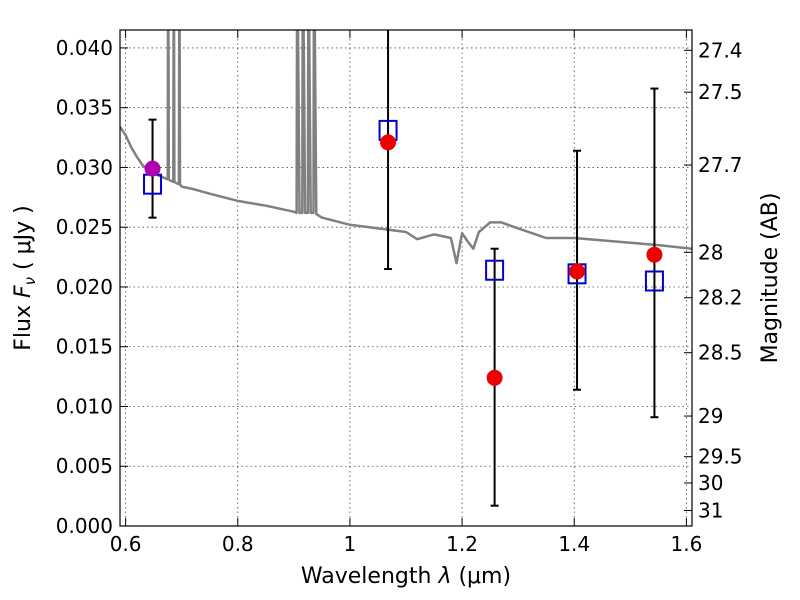 The width and height of the screenshot is (800, 600). Describe the element at coordinates (84, 466) in the screenshot. I see `y-tick-label: 0.005` at that location.